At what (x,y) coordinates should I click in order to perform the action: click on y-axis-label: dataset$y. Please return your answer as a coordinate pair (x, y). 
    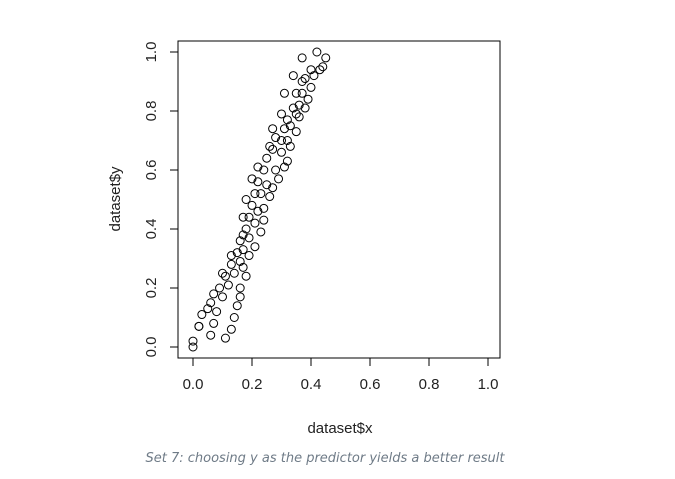
    Looking at the image, I should click on (115, 199).